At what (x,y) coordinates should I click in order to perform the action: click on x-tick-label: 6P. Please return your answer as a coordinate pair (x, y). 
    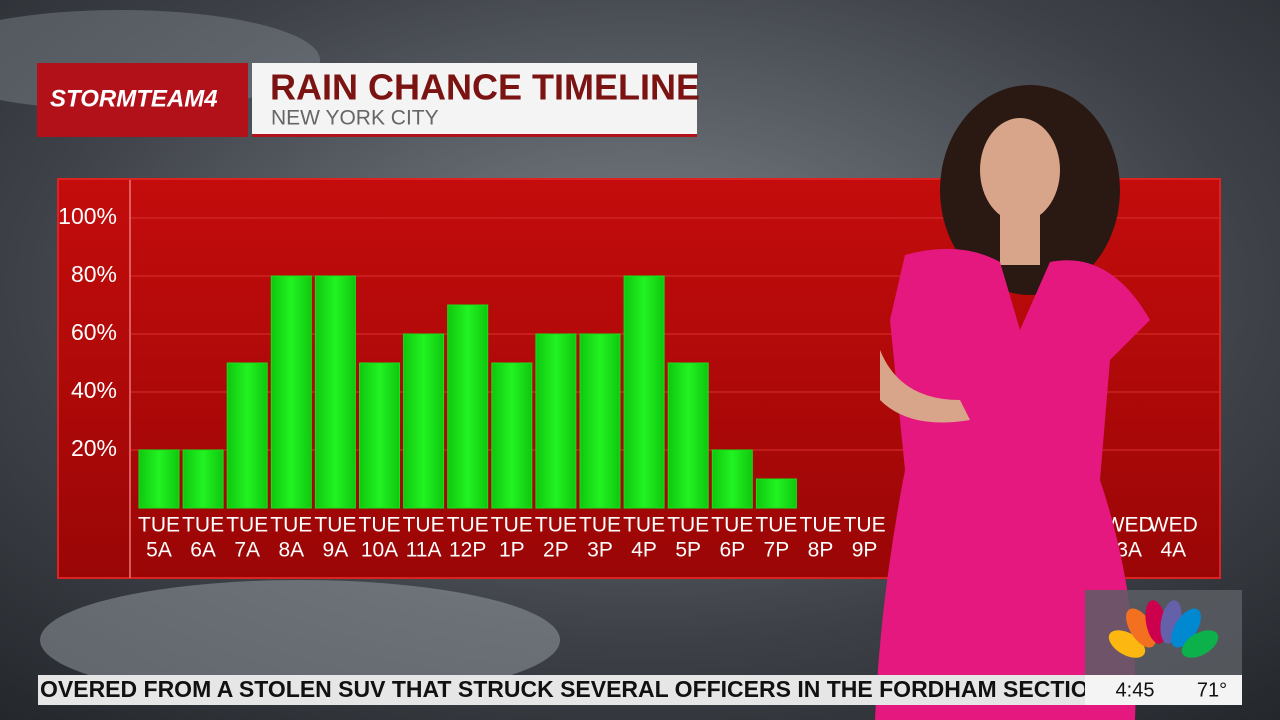
    Looking at the image, I should click on (732, 550).